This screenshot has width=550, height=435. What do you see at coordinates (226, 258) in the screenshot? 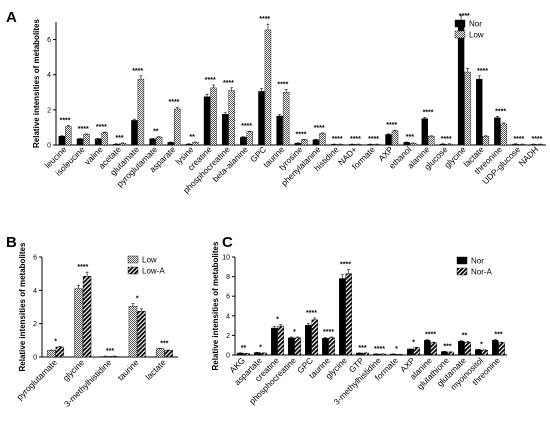
I see `y-tick-label: 10` at bounding box center [226, 258].